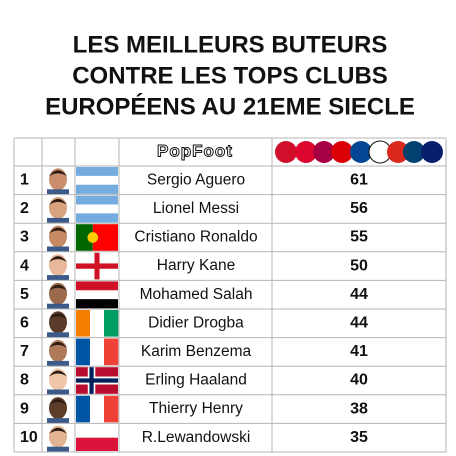 The height and width of the screenshot is (456, 456). What do you see at coordinates (29, 437) in the screenshot?
I see `rank: 10` at bounding box center [29, 437].